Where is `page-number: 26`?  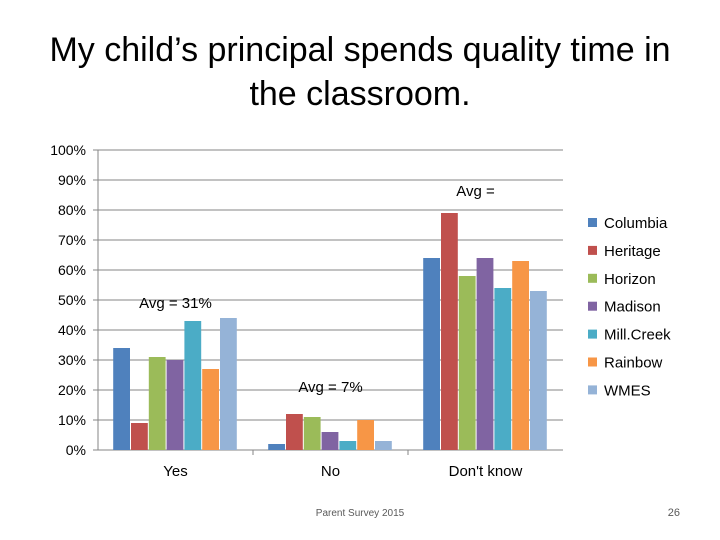
page-number: 26 is located at coordinates (673, 513).